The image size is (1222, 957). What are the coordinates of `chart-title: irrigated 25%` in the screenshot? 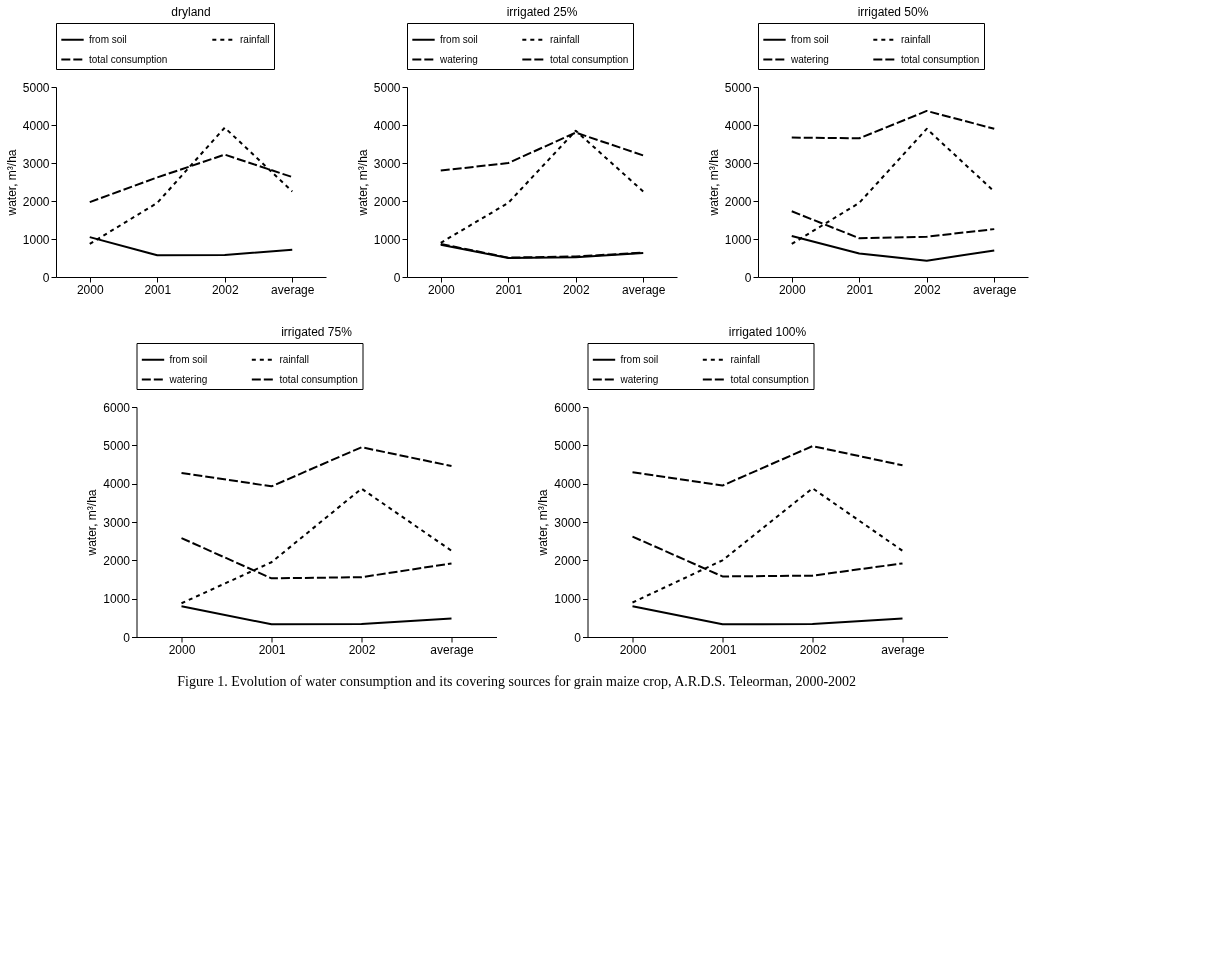 It's located at (542, 11).